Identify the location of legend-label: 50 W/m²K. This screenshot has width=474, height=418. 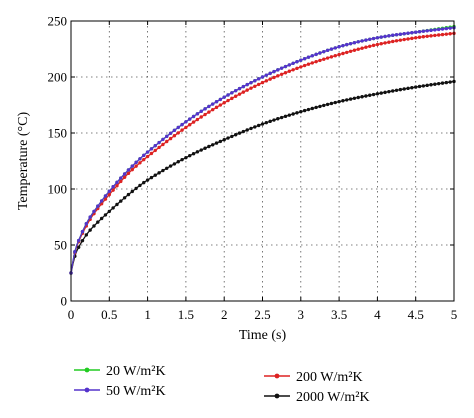
(136, 391).